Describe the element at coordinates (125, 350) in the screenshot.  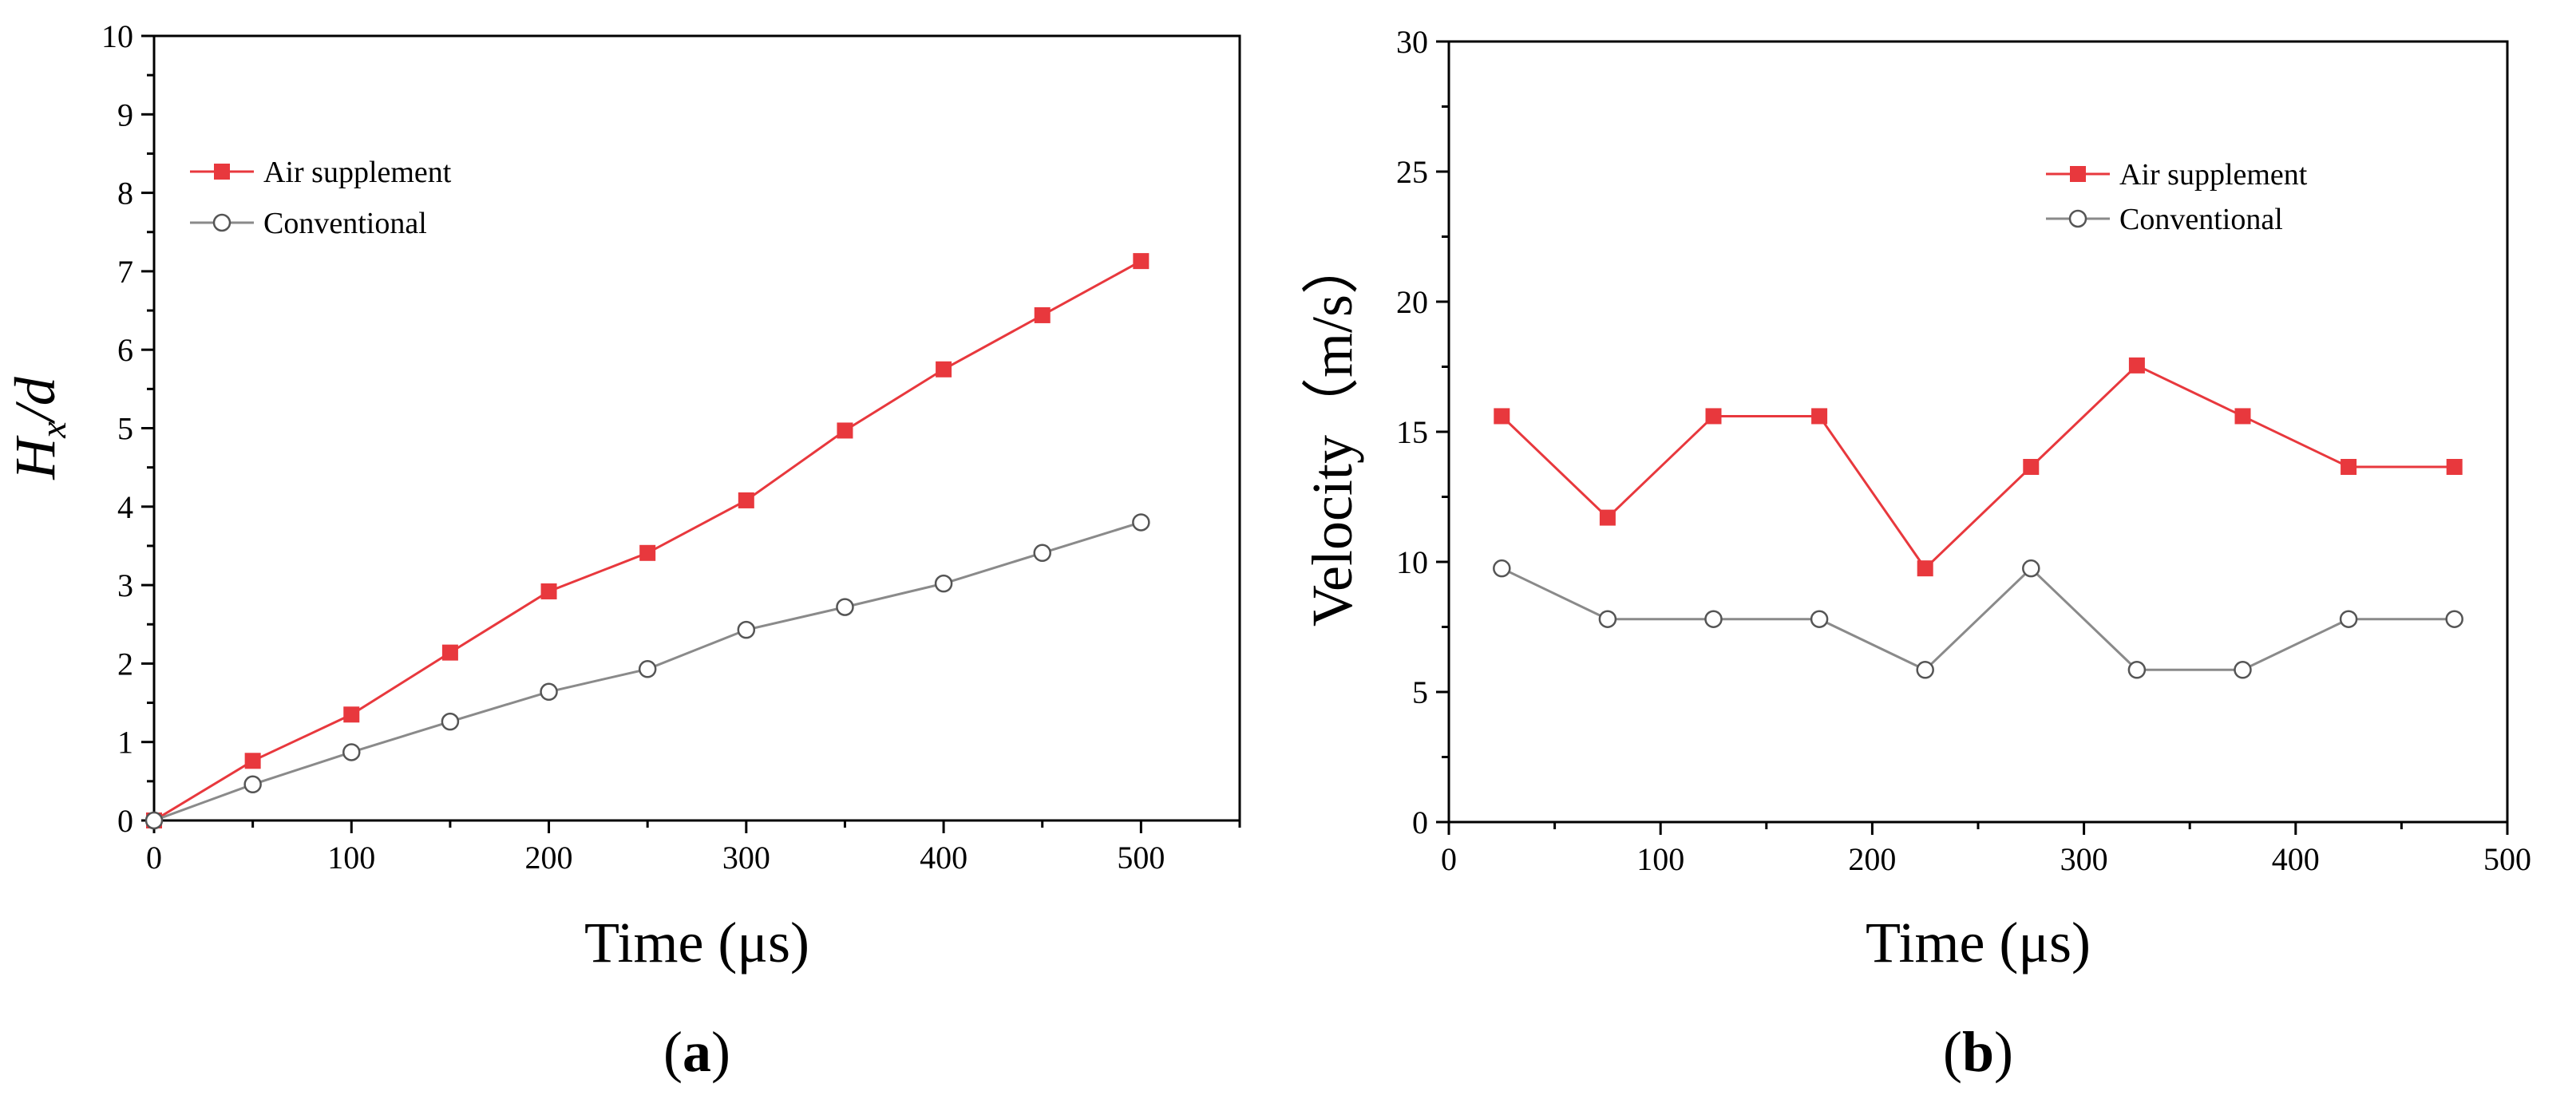
I see `y-tick-label: 6` at that location.